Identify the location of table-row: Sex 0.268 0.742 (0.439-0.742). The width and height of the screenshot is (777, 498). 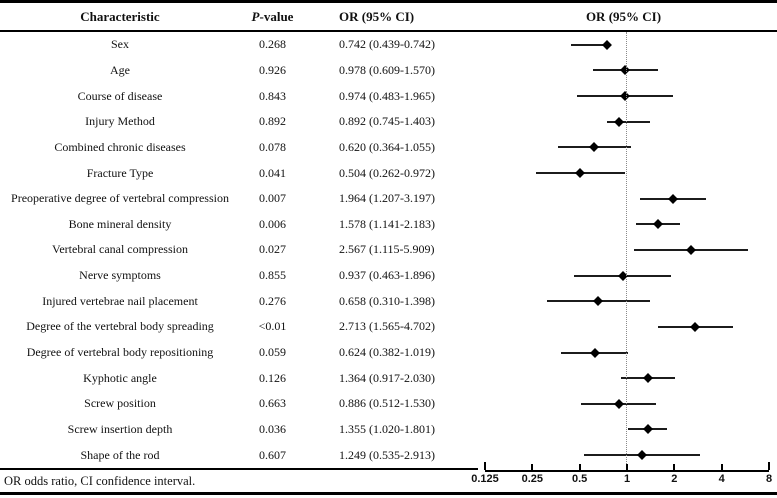
(388, 45).